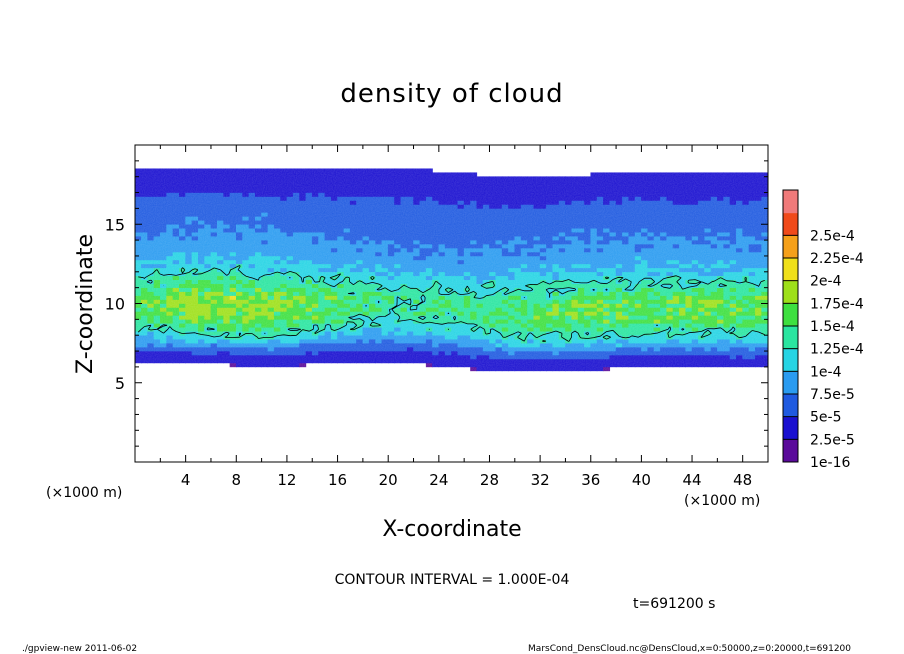 This screenshot has width=904, height=654. Describe the element at coordinates (451, 94) in the screenshot. I see `chart-title: density of cloud` at that location.